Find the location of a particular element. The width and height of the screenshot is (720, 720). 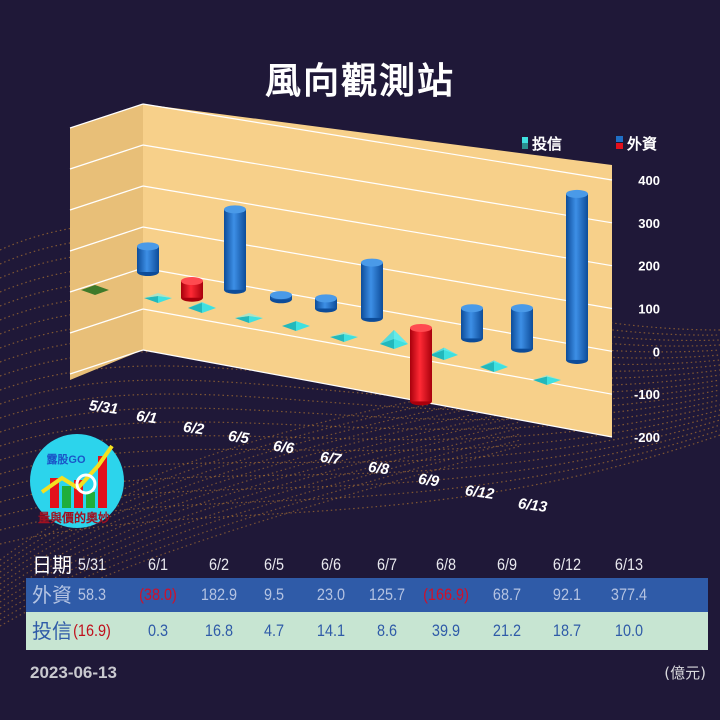

x-tick-label: 6/7 is located at coordinates (331, 459).